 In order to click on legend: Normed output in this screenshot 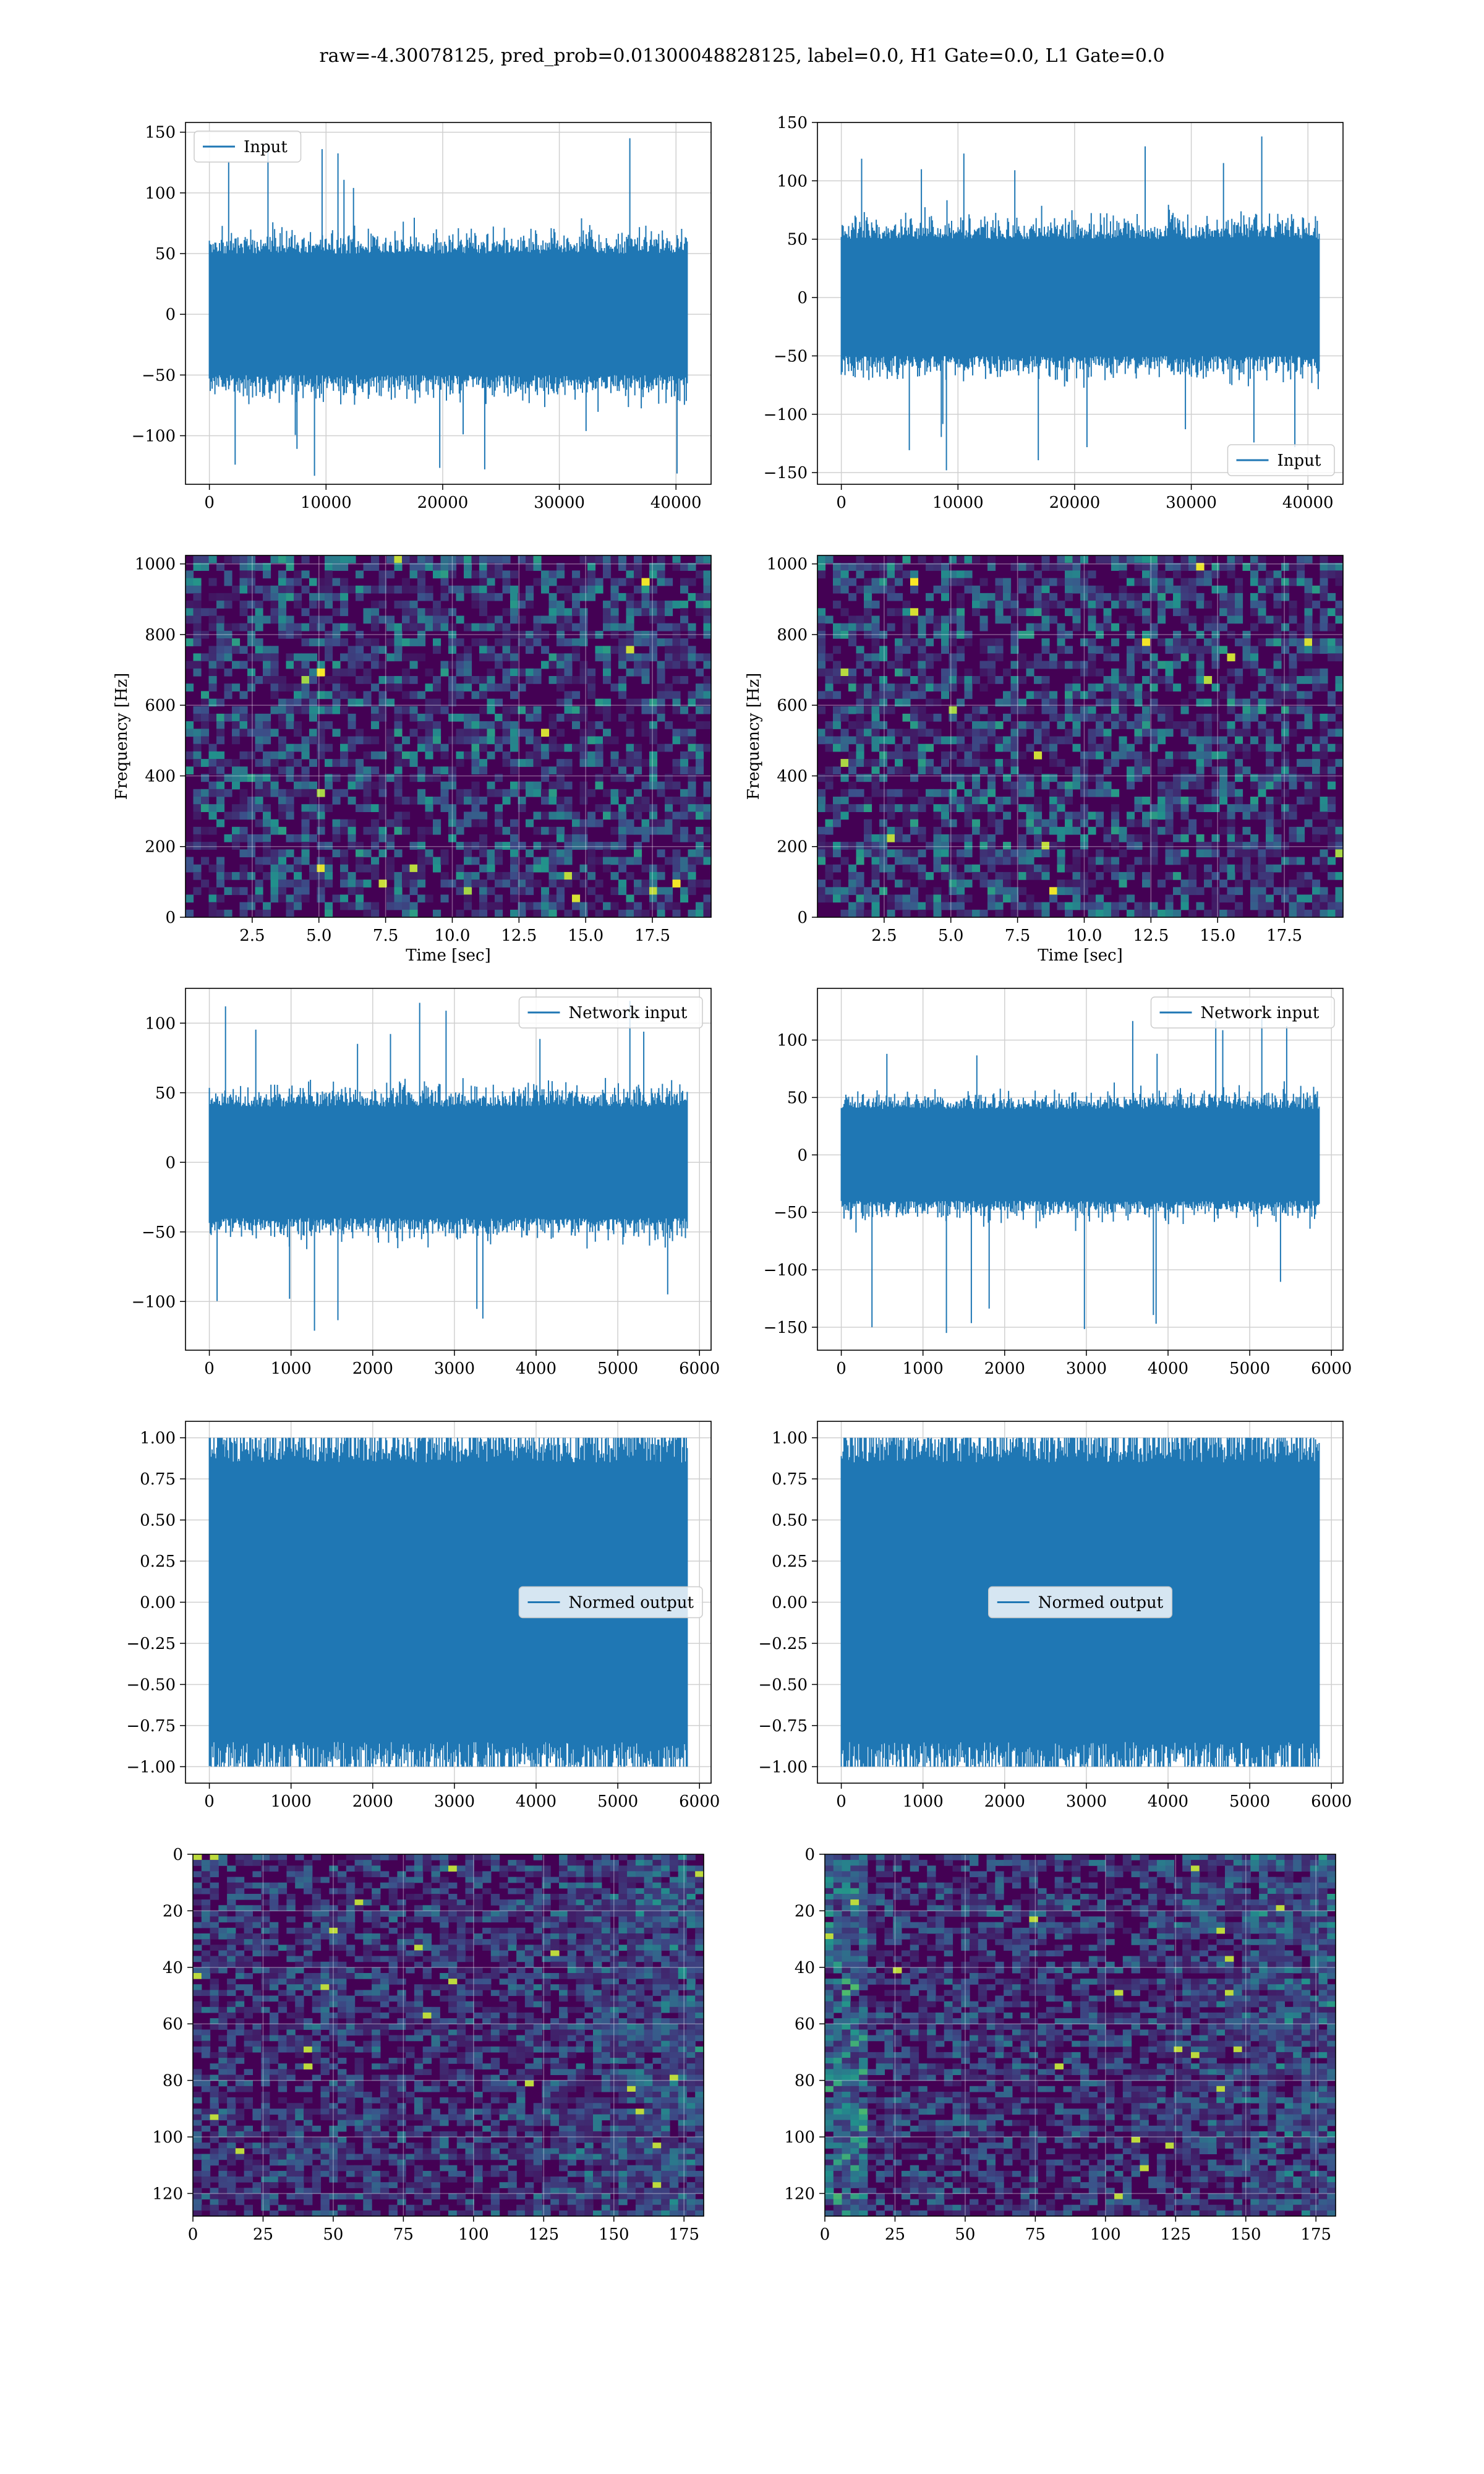, I will do `click(1080, 1603)`.